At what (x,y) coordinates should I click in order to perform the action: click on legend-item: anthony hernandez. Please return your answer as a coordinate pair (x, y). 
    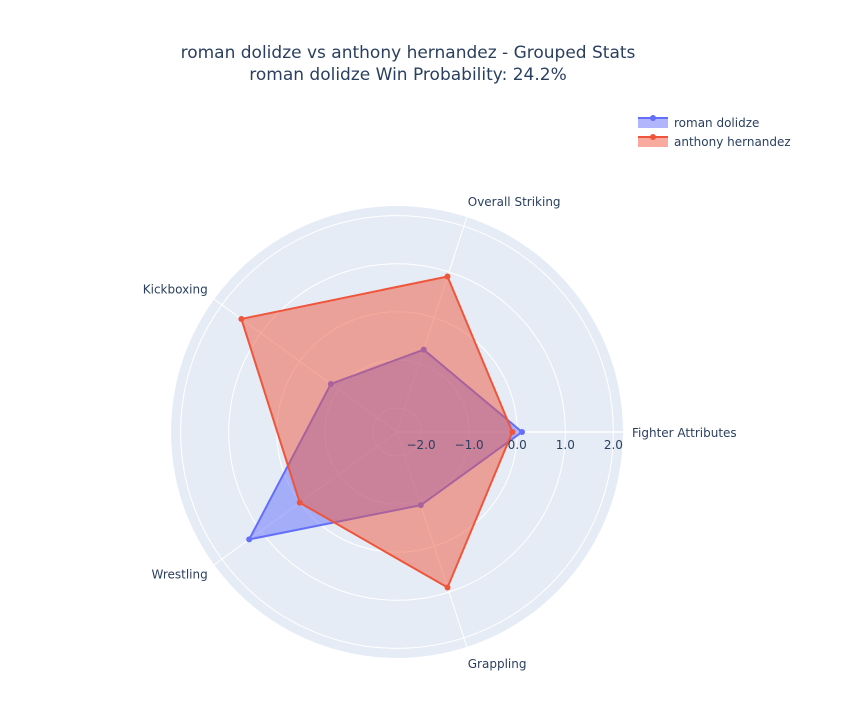
    Looking at the image, I should click on (714, 141).